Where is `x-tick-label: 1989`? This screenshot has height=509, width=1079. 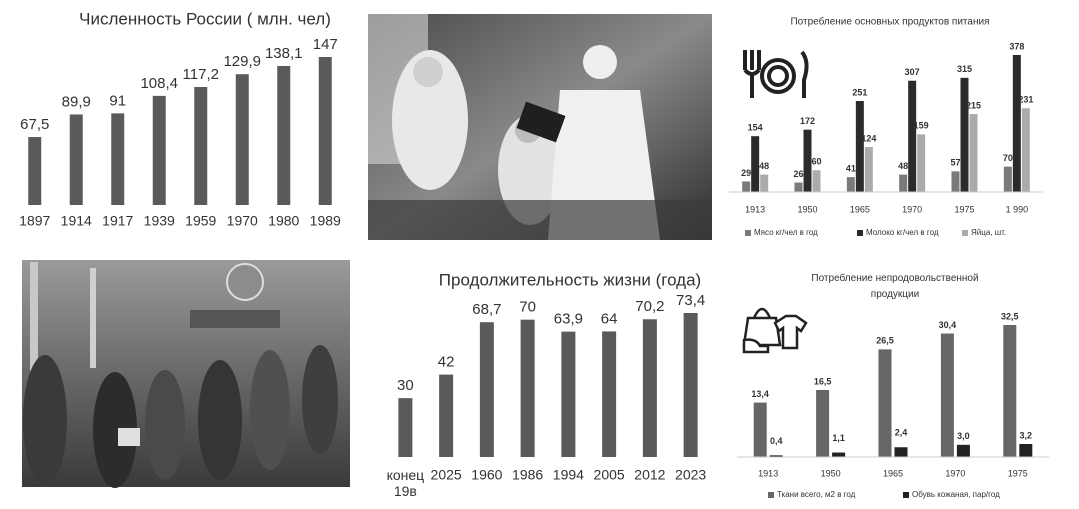
x-tick-label: 1989 is located at coordinates (325, 221).